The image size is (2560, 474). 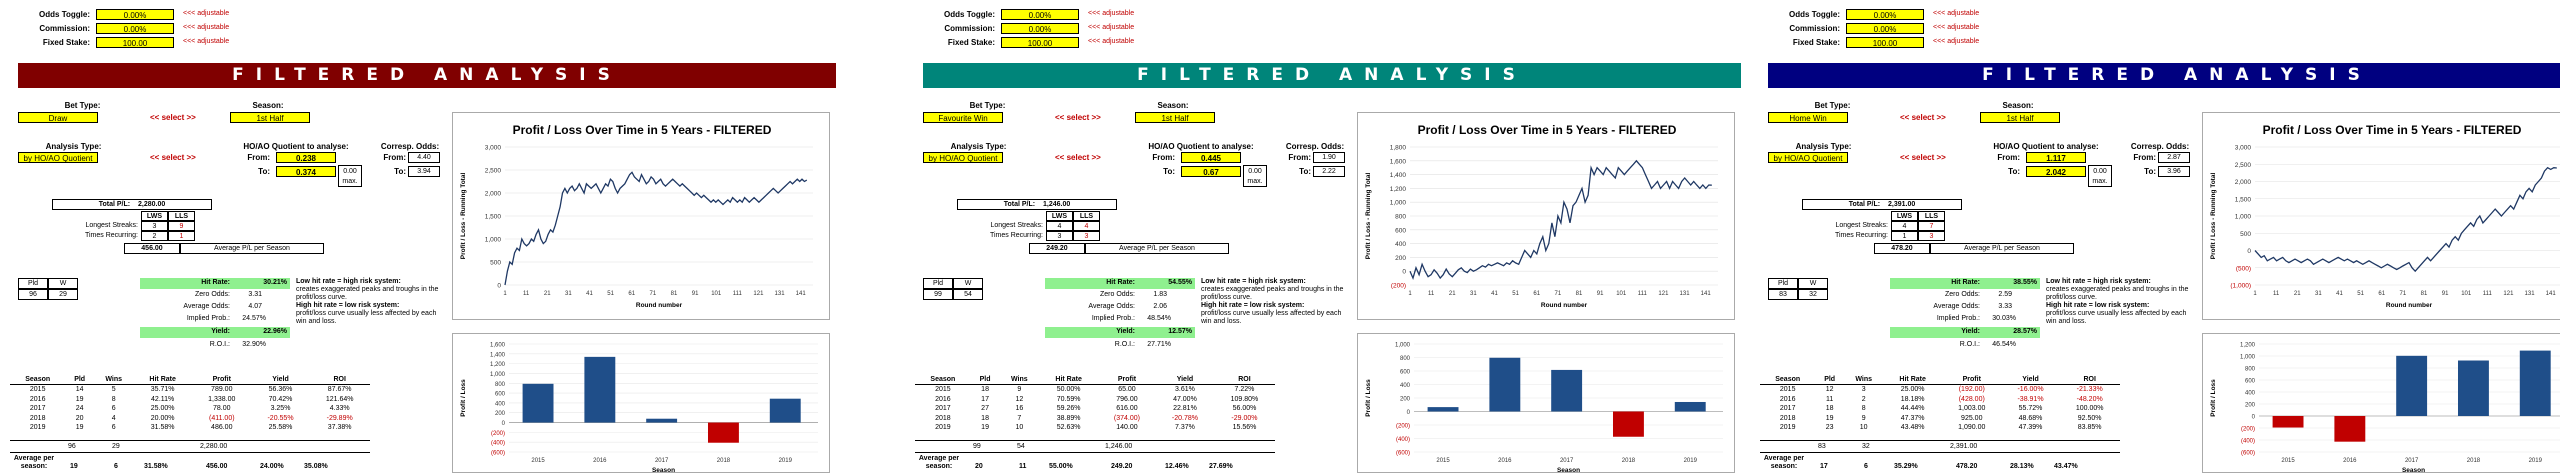 What do you see at coordinates (1452, 294) in the screenshot?
I see `x-tick-label: 21` at bounding box center [1452, 294].